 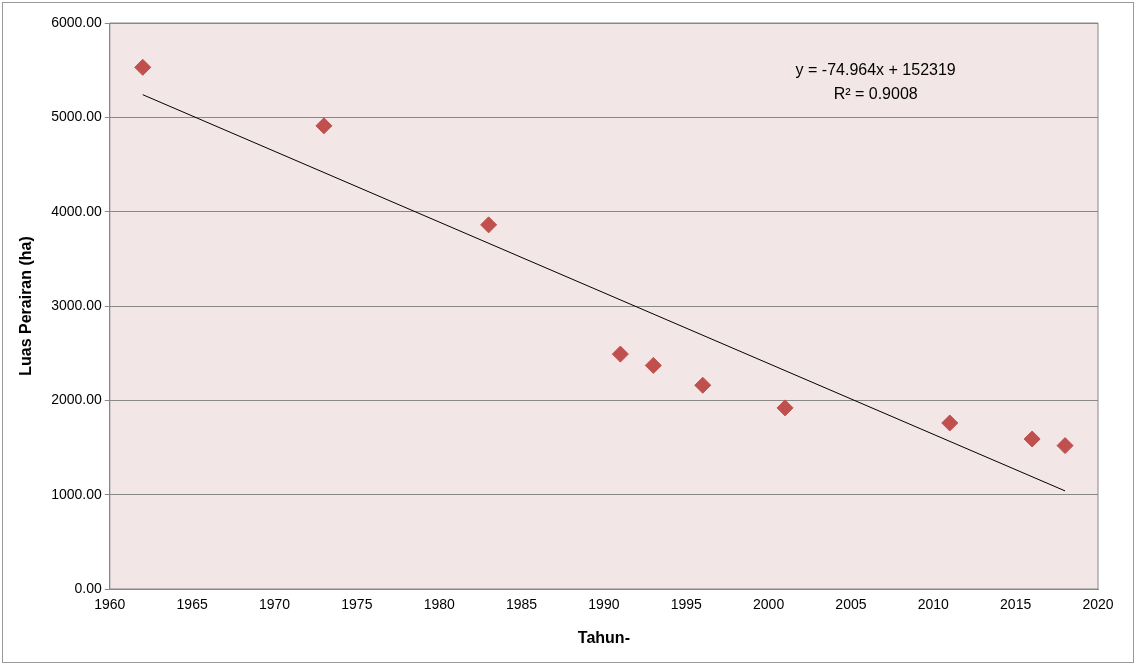 I want to click on y-tick-label: 5000.00, so click(x=77, y=116).